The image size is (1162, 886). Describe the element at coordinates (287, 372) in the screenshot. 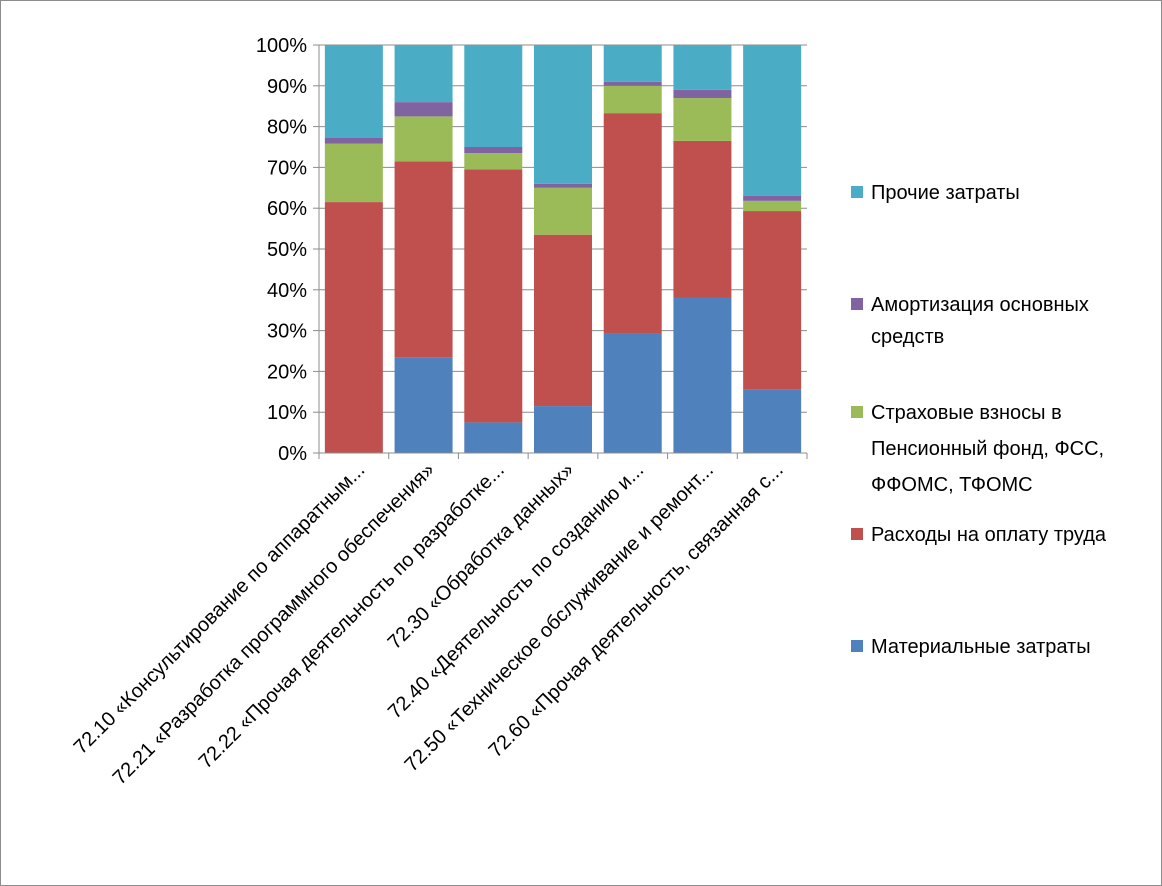

I see `y-tick-label: 20%` at that location.